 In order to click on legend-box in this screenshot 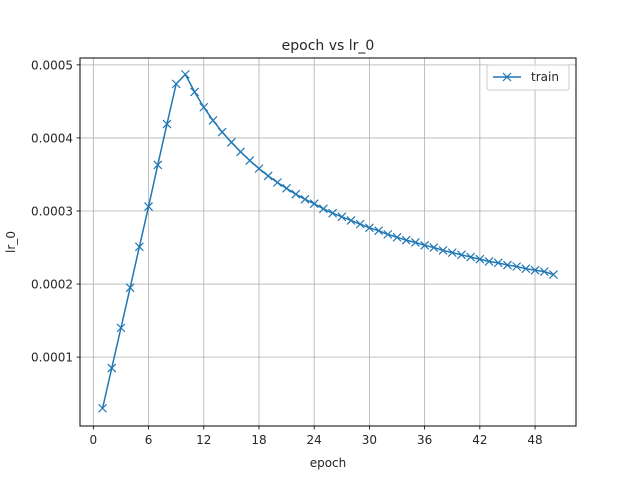, I will do `click(528, 77)`.